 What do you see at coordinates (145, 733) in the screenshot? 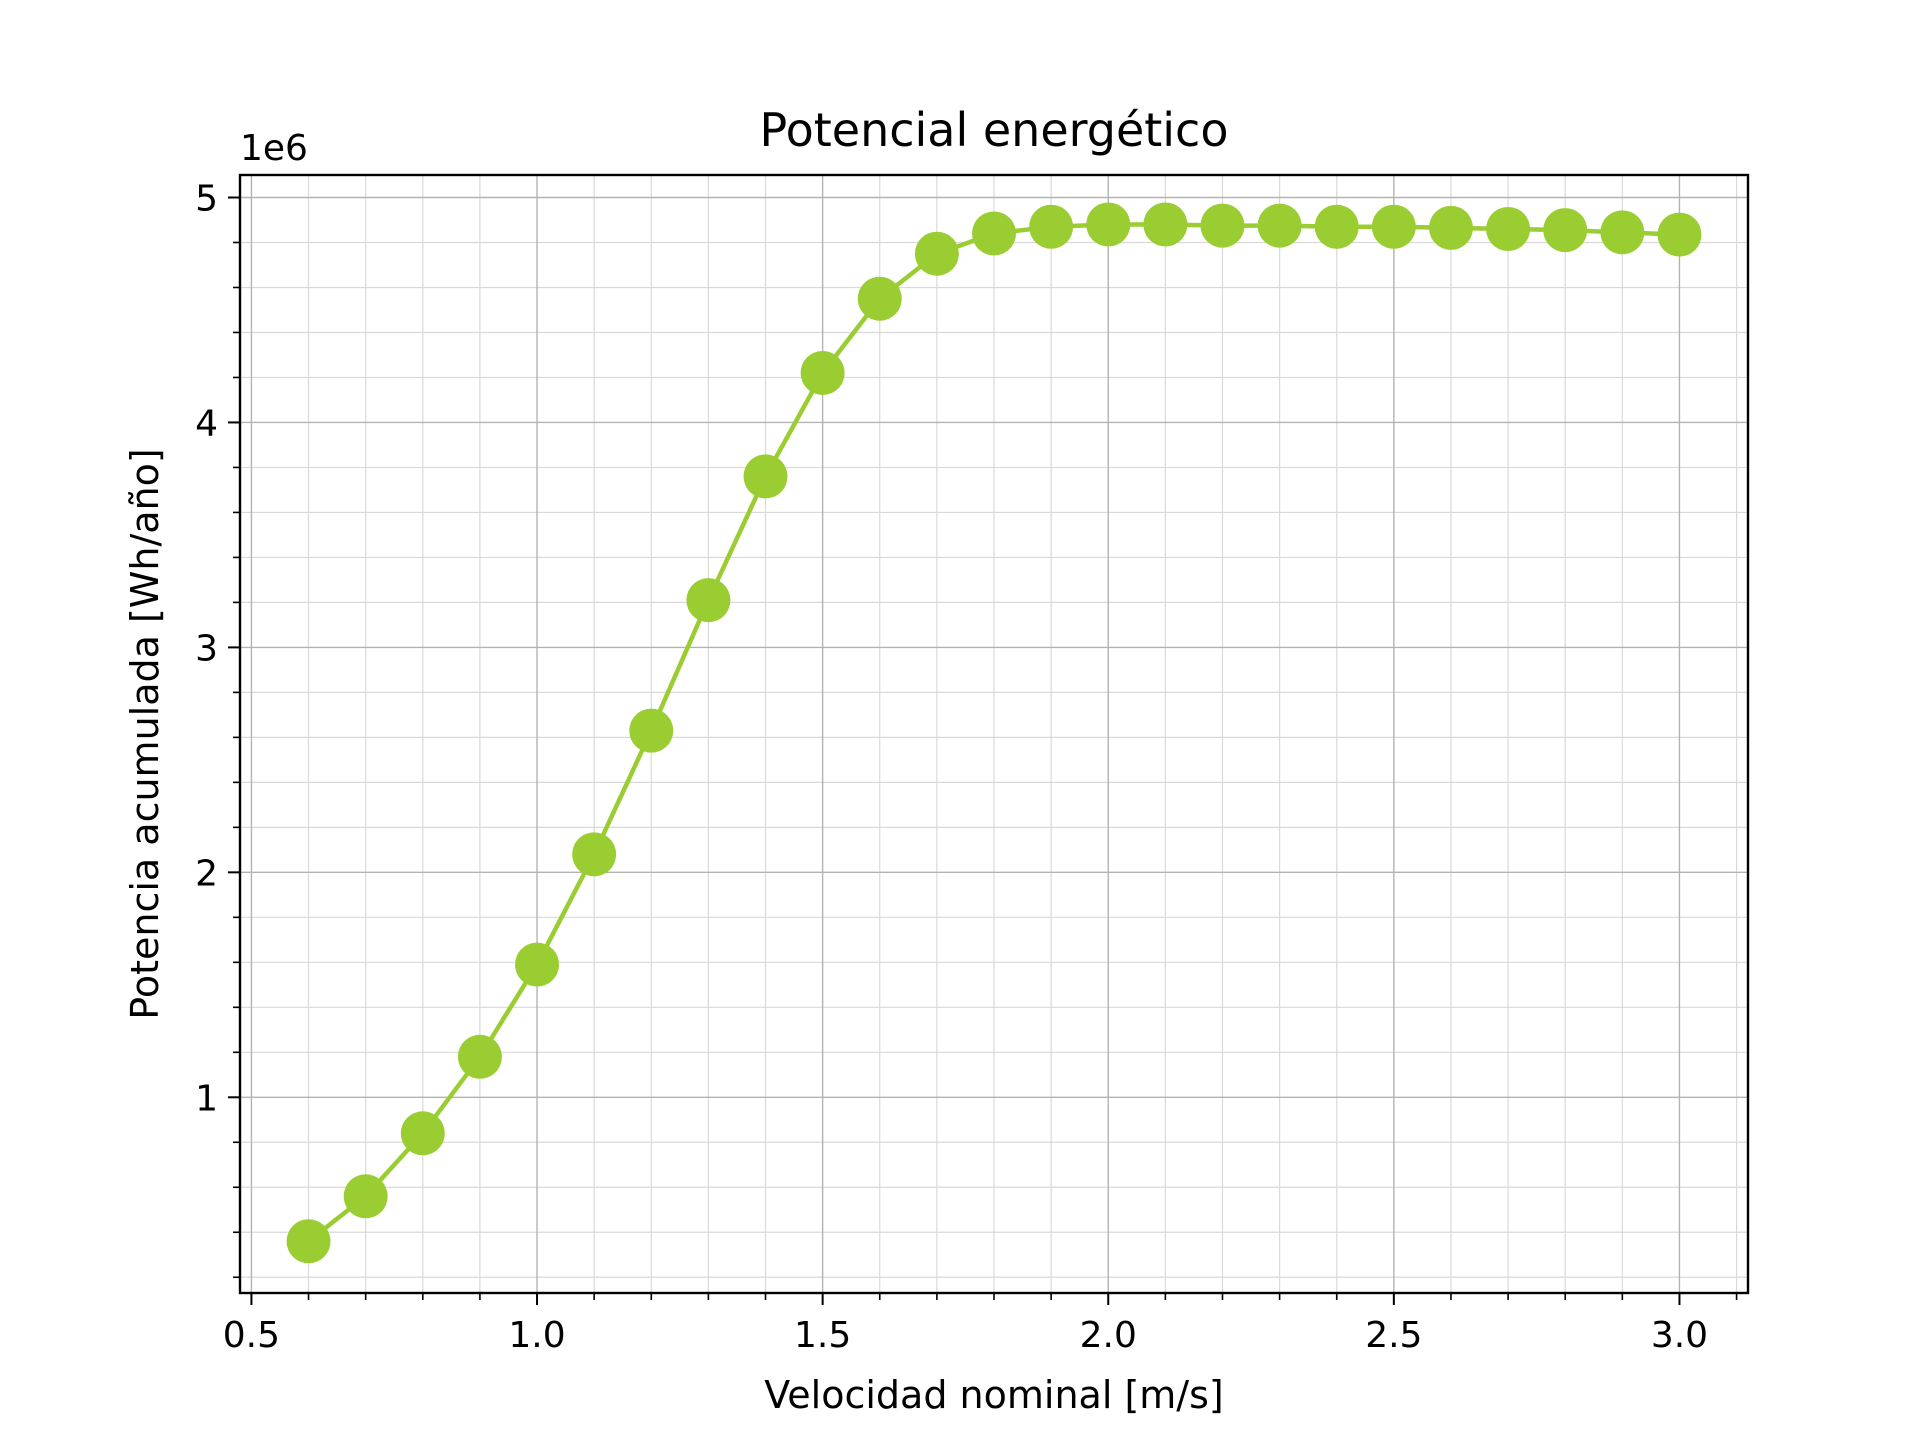
I see `y-axis-label: Potencia acumulada [Wh/año]` at bounding box center [145, 733].